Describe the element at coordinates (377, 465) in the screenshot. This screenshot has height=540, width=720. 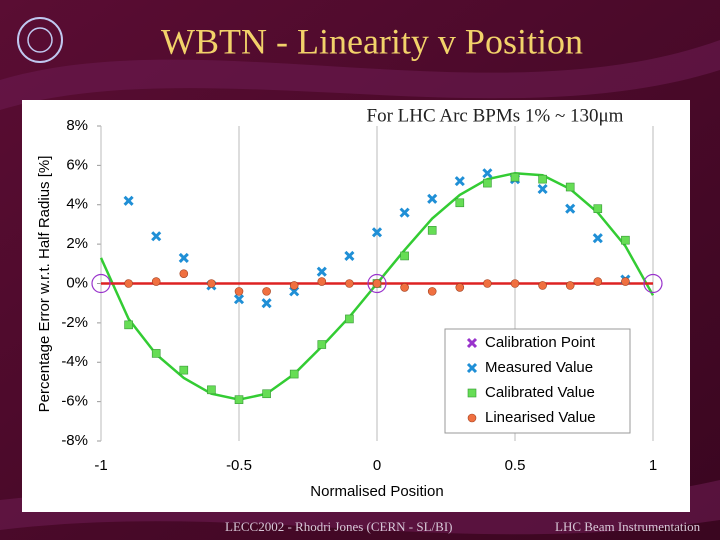
I see `x-tick-label: 0` at that location.